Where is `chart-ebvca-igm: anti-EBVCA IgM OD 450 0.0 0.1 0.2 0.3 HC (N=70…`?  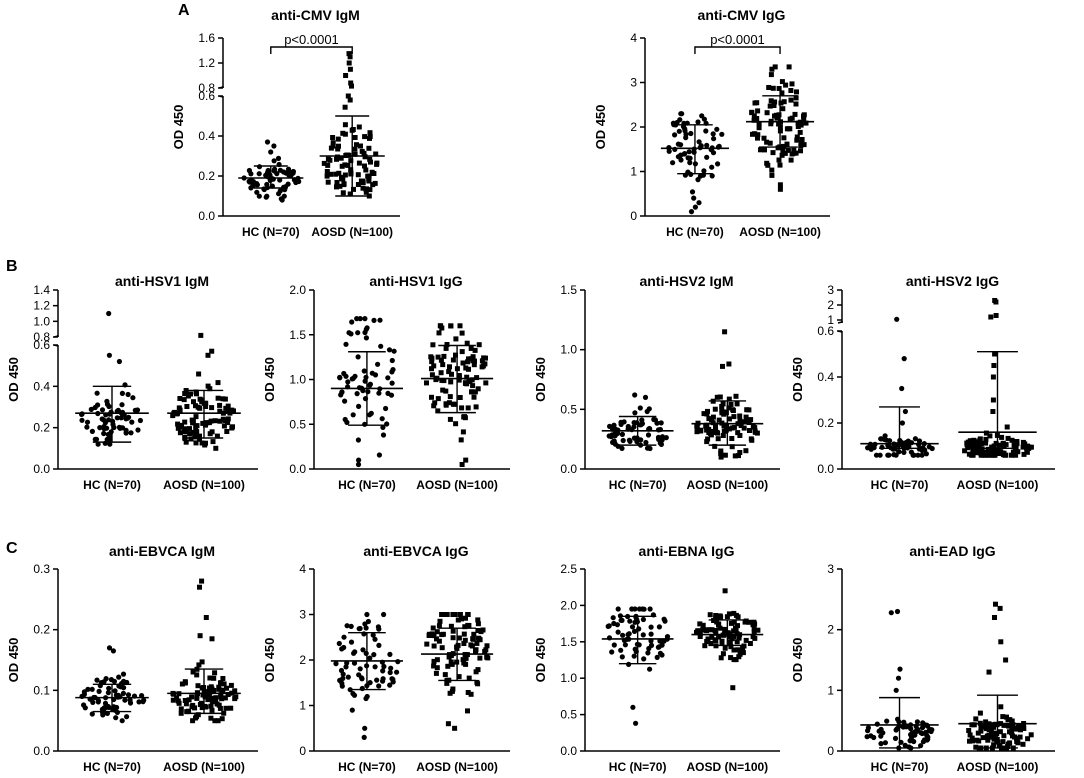 chart-ebvca-igm: anti-EBVCA IgM OD 450 0.0 0.1 0.2 0.3 HC (N=70… is located at coordinates (132, 658).